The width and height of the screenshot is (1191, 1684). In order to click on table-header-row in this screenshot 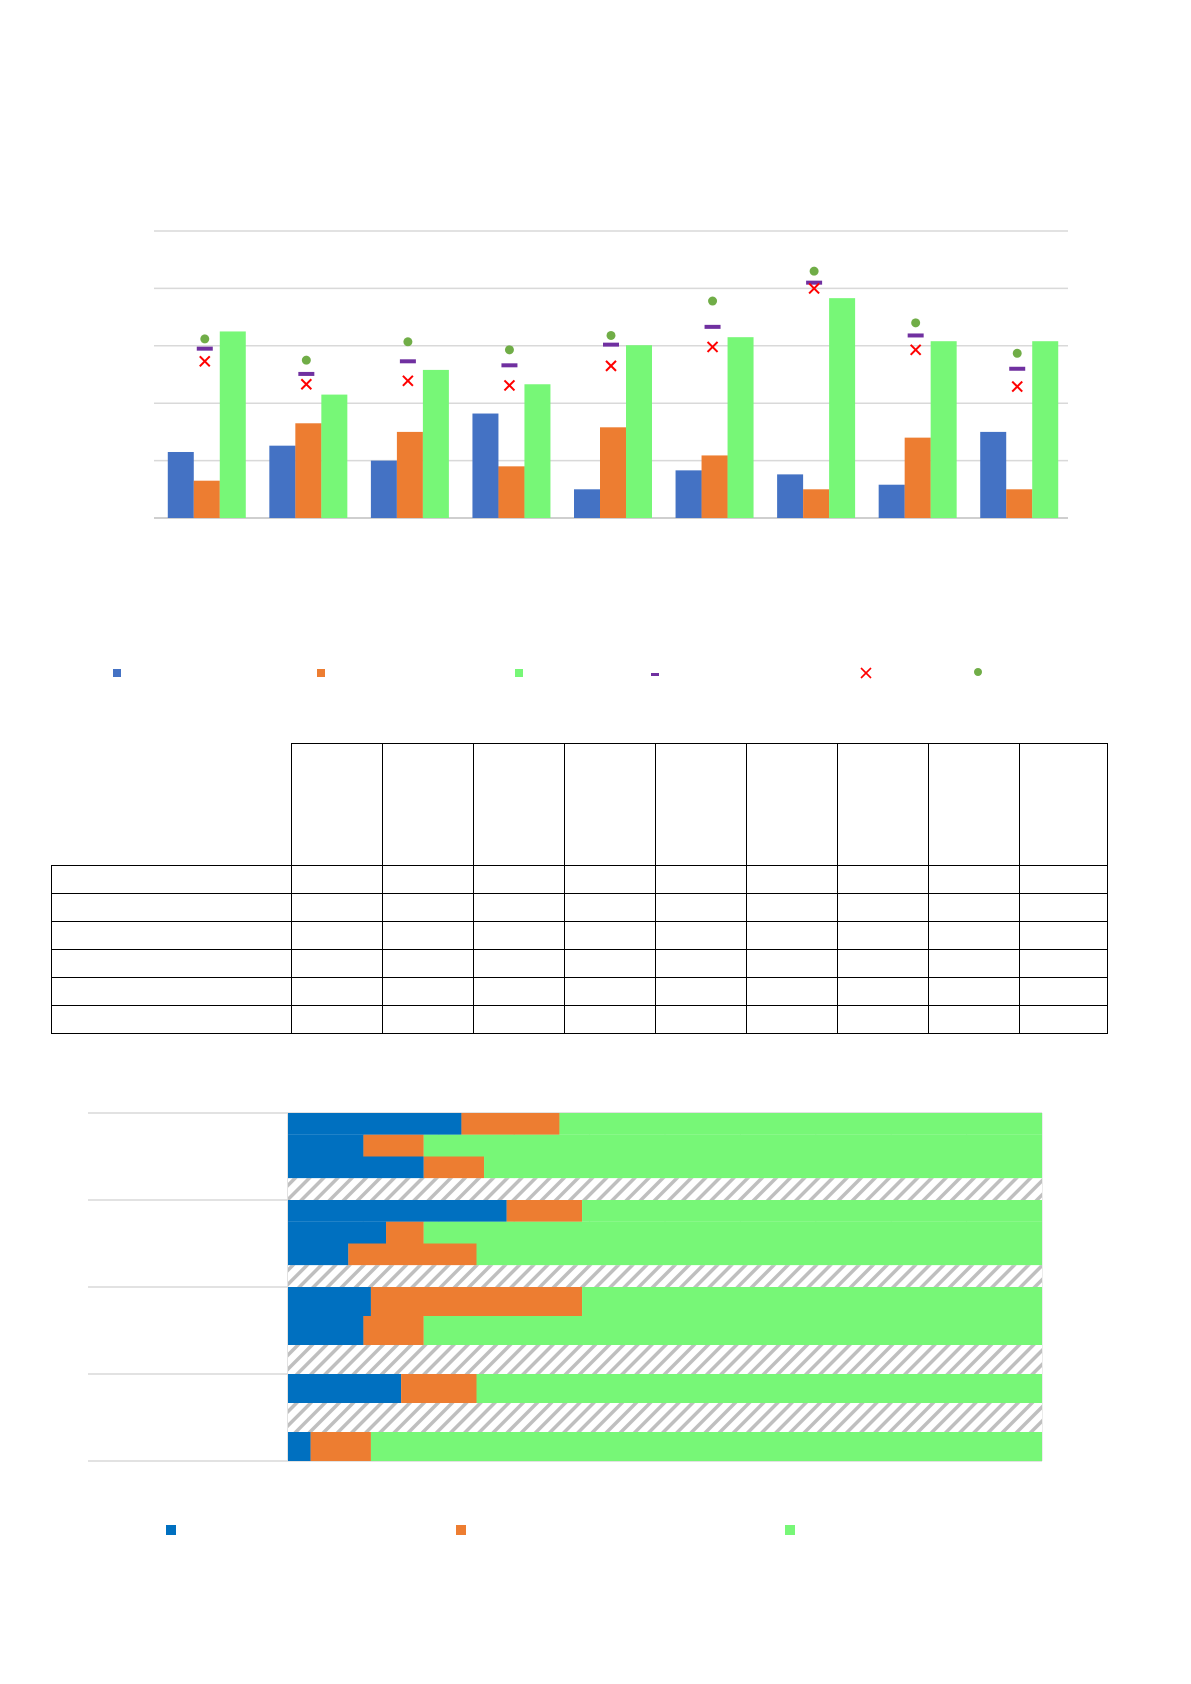, I will do `click(580, 804)`.